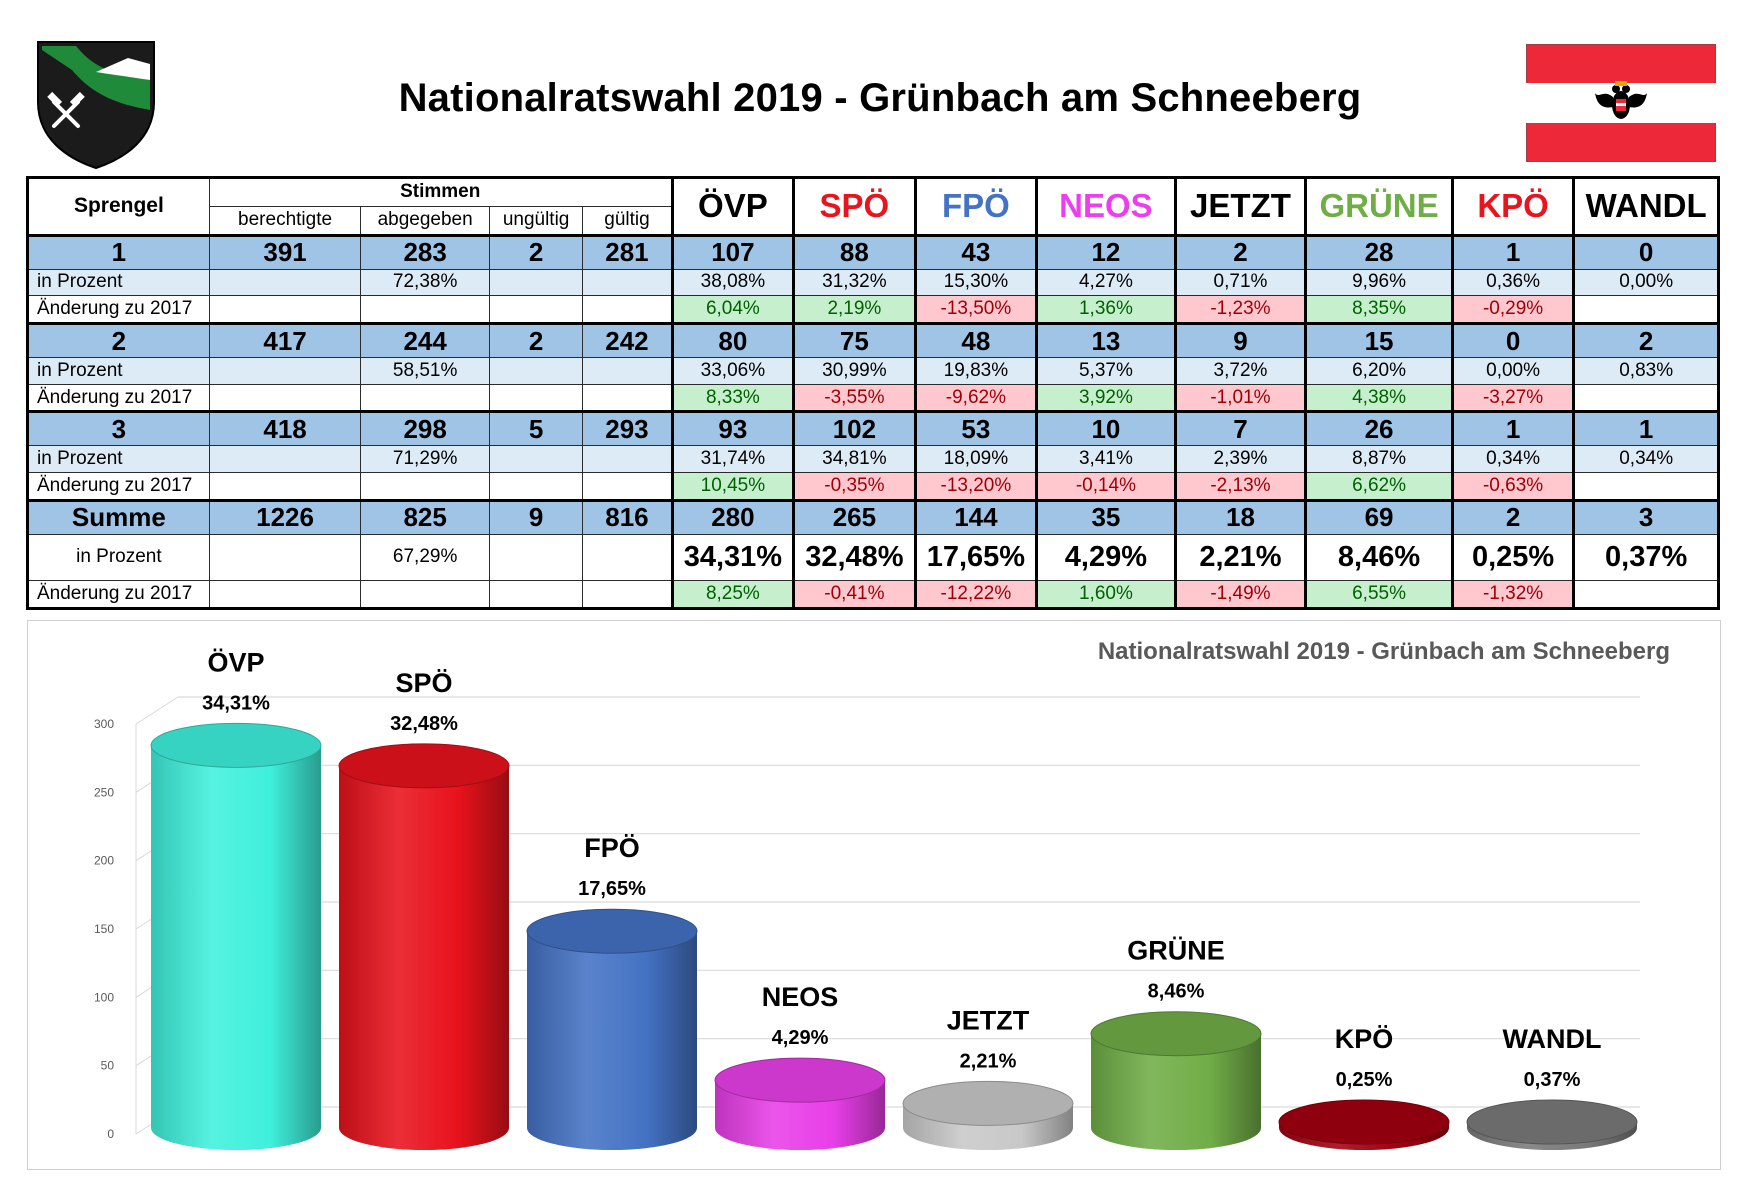 The width and height of the screenshot is (1746, 1194). I want to click on header-party-jetzt: JETZT, so click(1240, 206).